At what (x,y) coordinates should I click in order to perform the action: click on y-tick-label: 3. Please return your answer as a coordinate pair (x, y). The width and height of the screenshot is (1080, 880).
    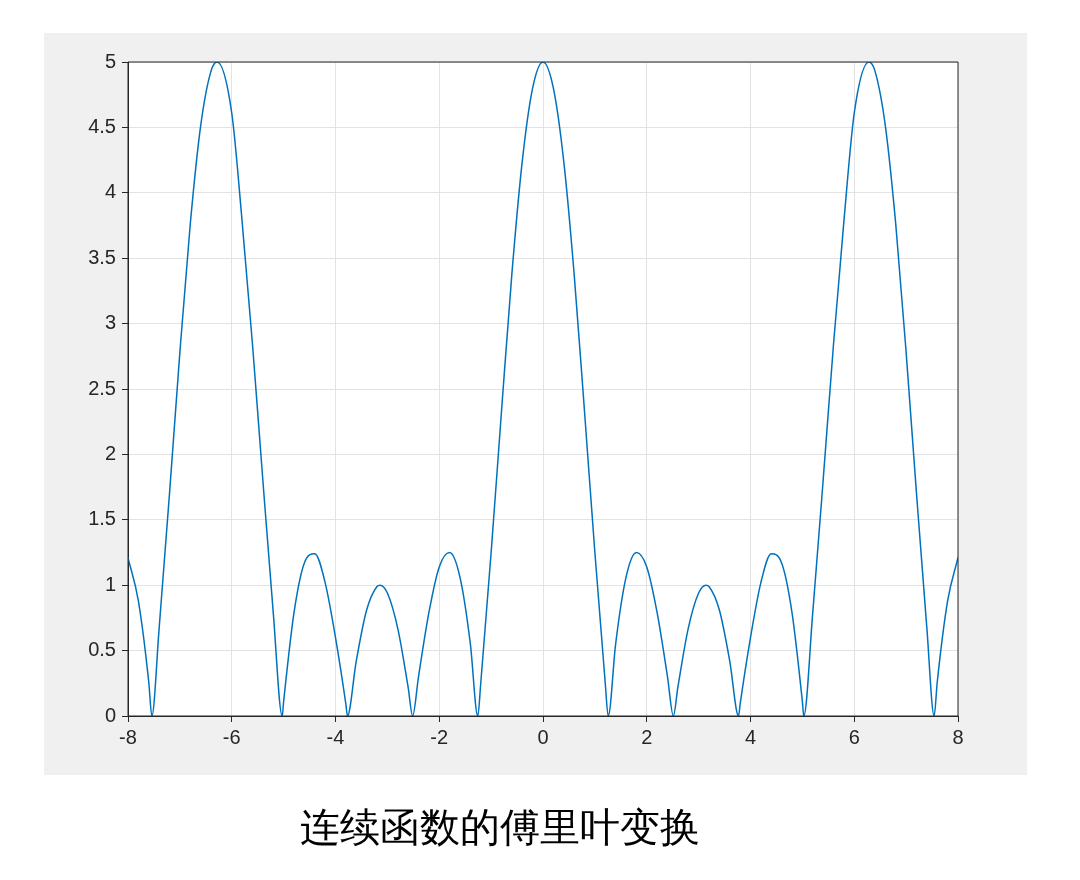
    Looking at the image, I should click on (110, 322).